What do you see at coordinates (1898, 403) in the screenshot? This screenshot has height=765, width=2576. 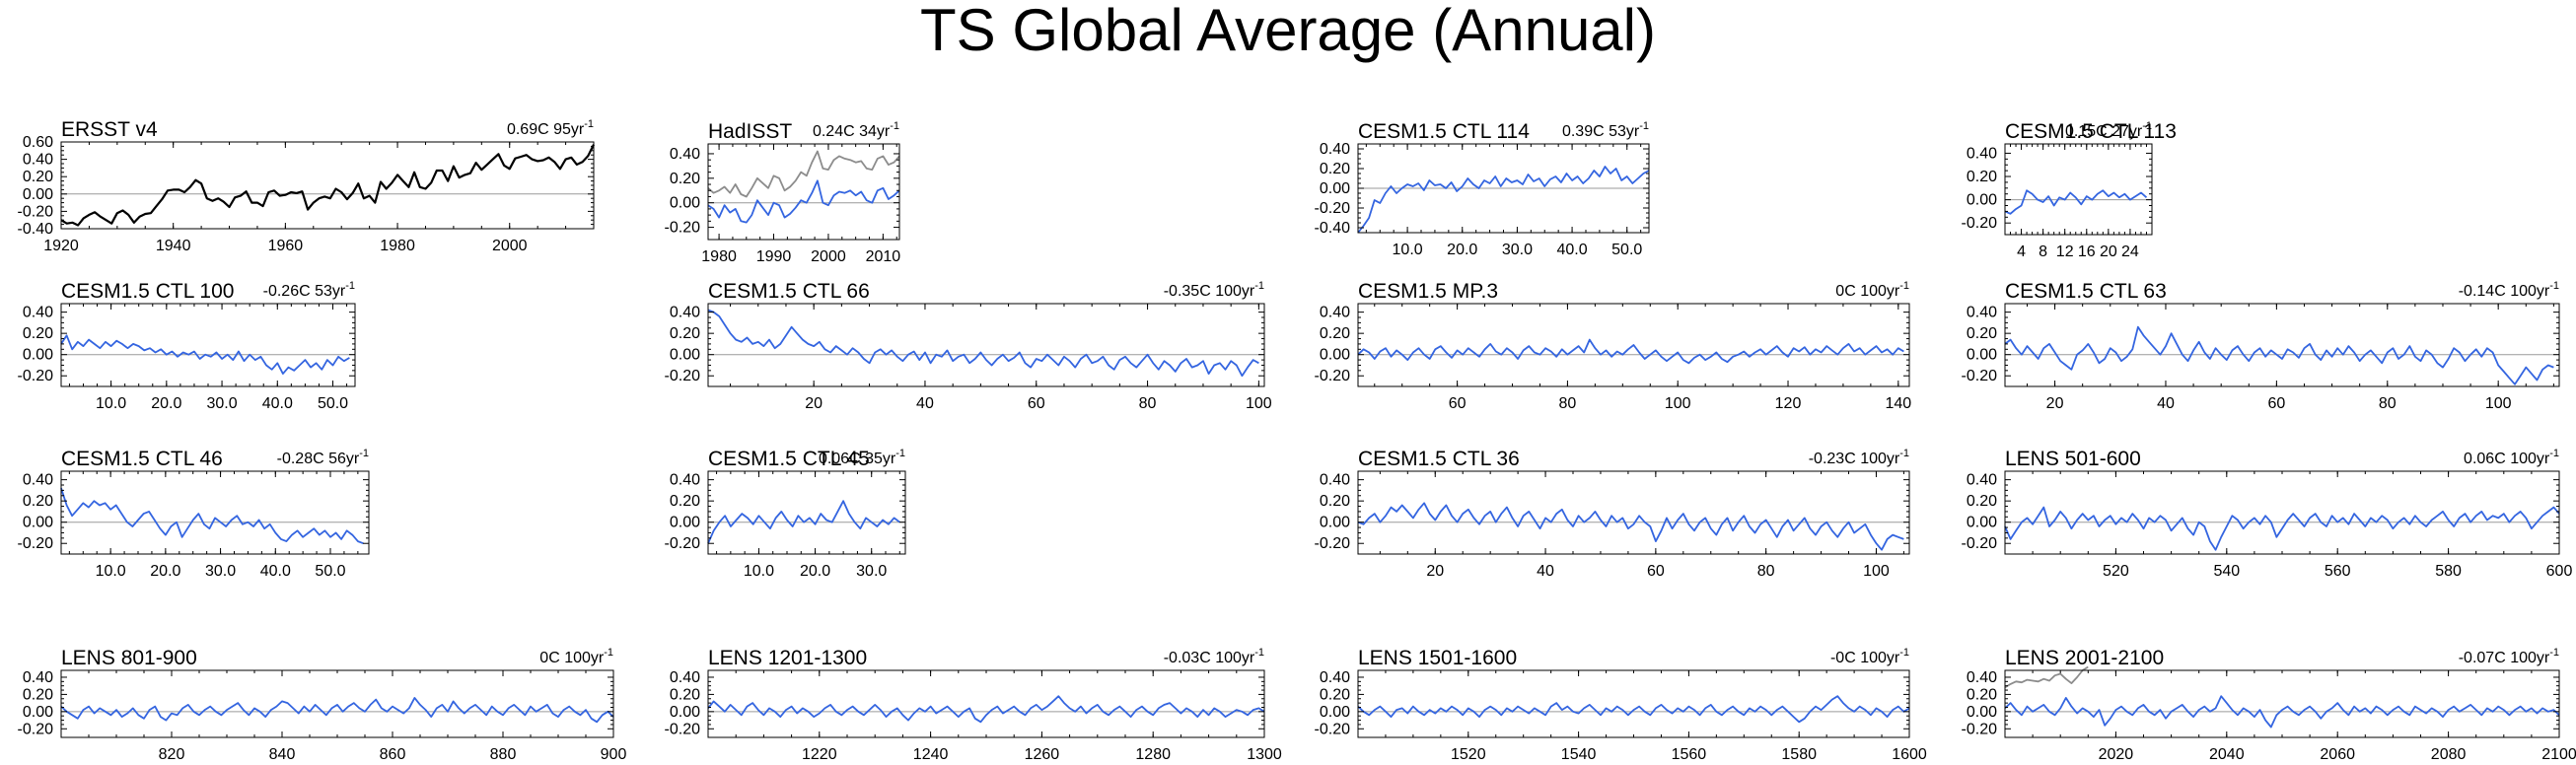 I see `x-tick-label: 140` at bounding box center [1898, 403].